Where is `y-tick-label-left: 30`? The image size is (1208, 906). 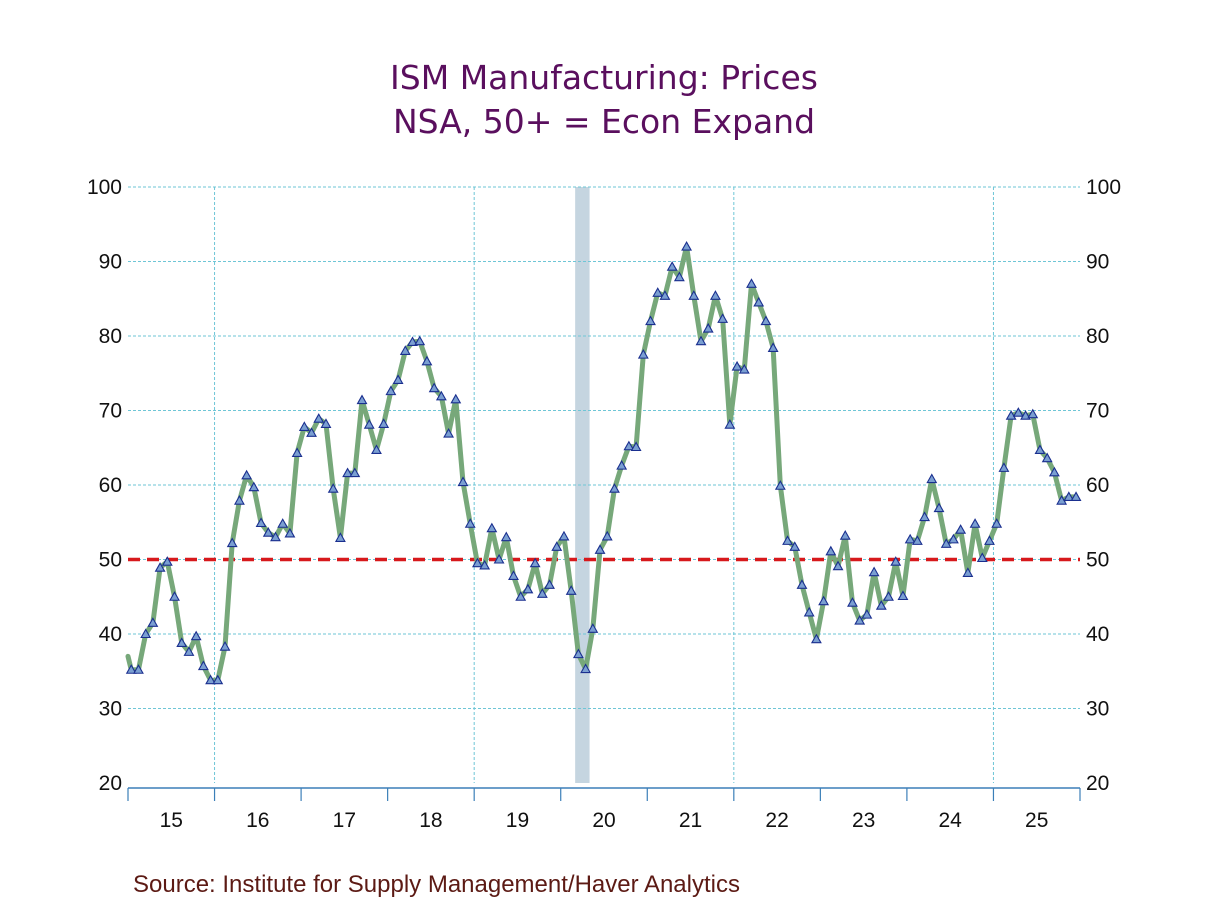 y-tick-label-left: 30 is located at coordinates (110, 709).